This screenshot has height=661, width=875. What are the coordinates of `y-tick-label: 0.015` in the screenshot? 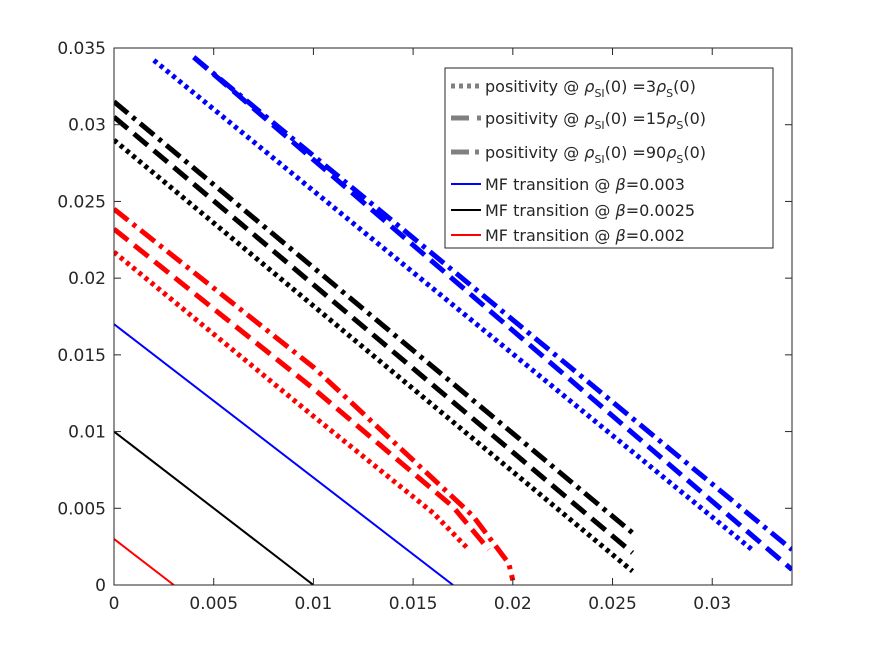 It's located at (81, 356).